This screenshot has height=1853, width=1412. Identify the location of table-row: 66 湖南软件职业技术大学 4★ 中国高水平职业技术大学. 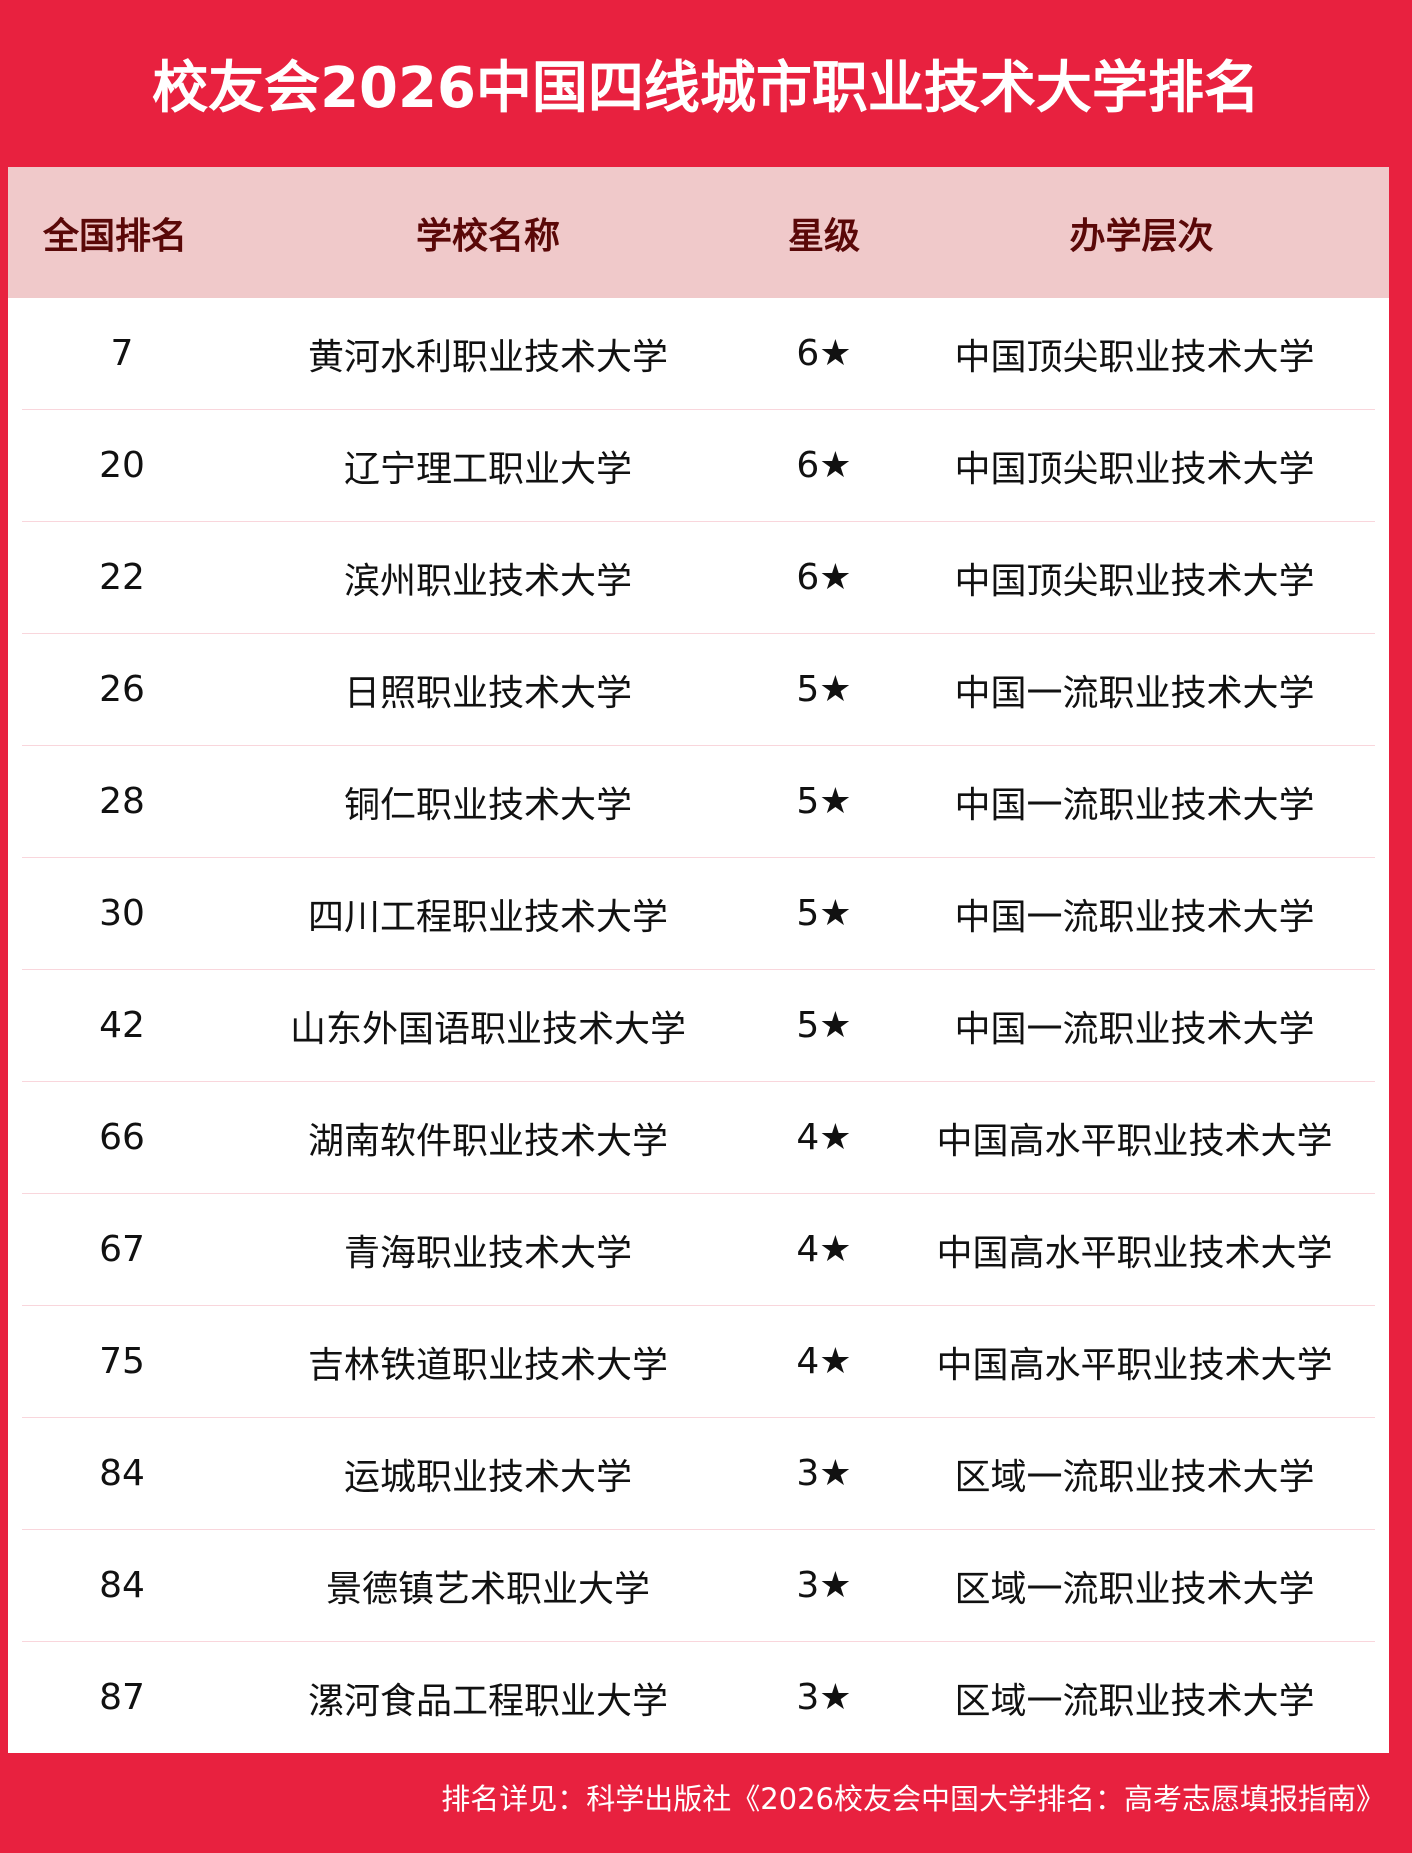
(698, 1138).